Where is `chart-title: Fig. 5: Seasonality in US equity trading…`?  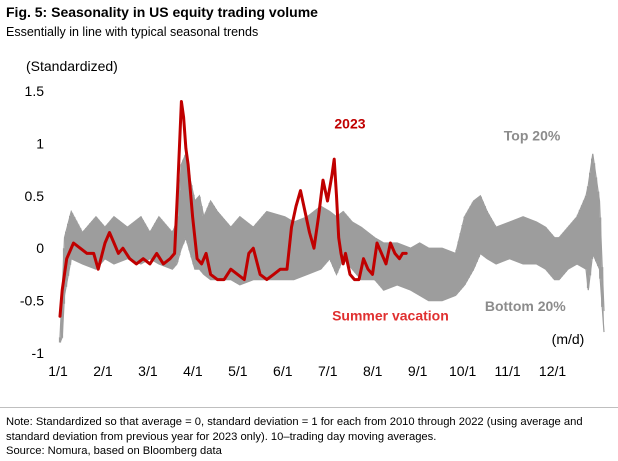 chart-title: Fig. 5: Seasonality in US equity trading… is located at coordinates (162, 12).